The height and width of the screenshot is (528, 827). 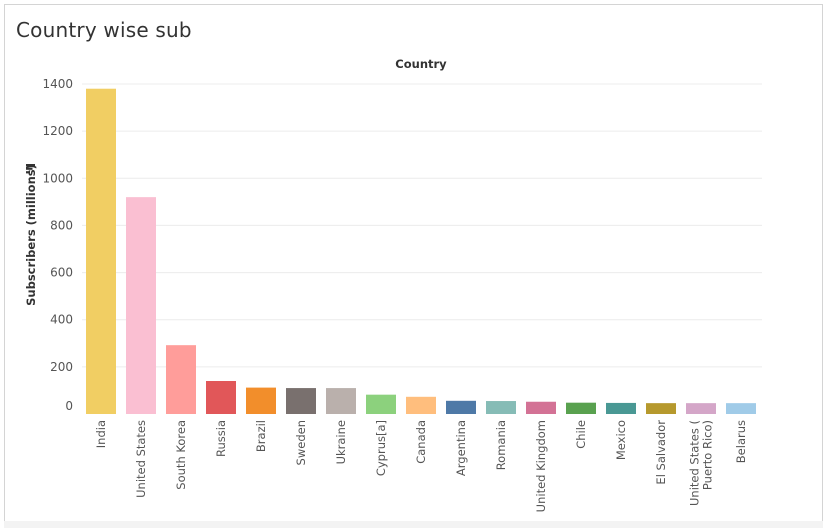 What do you see at coordinates (57, 178) in the screenshot?
I see `y-tick-label: 1000` at bounding box center [57, 178].